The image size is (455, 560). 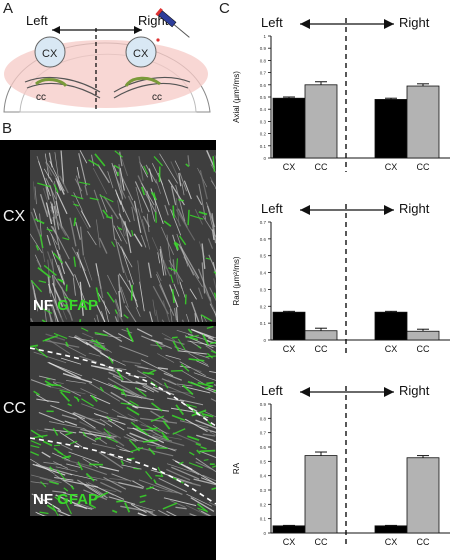 I want to click on bar-left-cx, so click(x=289, y=326).